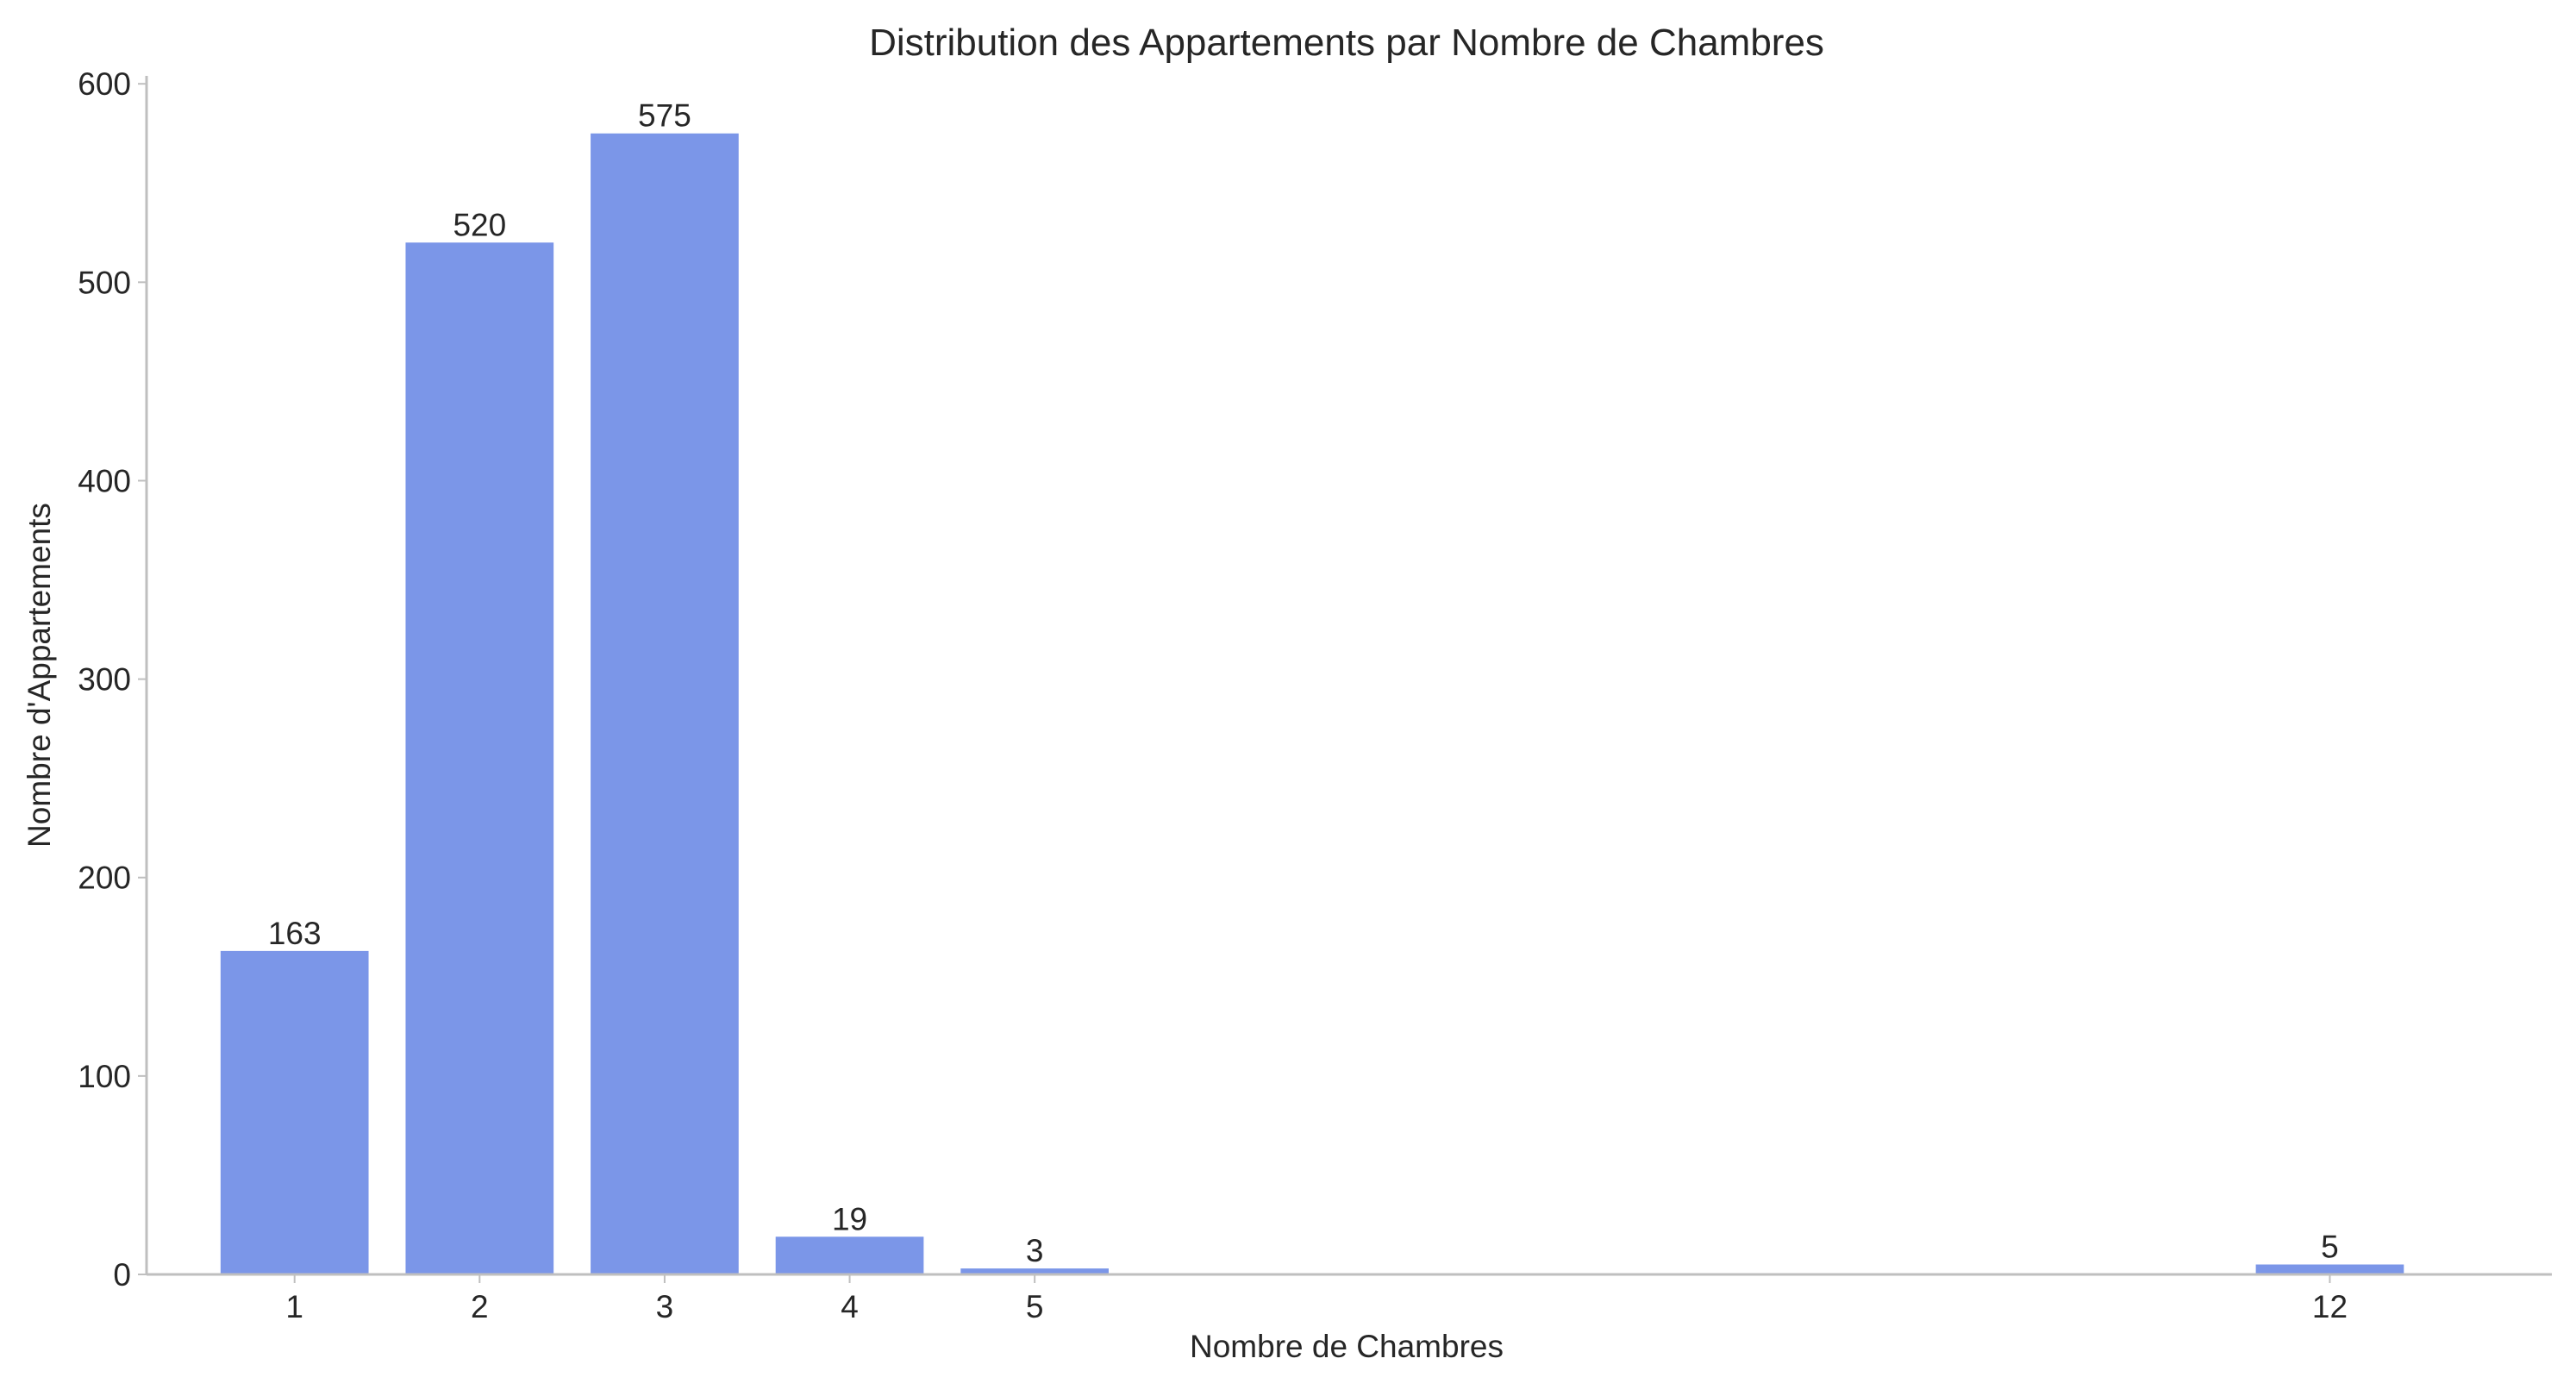 The image size is (2576, 1396). What do you see at coordinates (104, 481) in the screenshot?
I see `y-tick-label-400: 400` at bounding box center [104, 481].